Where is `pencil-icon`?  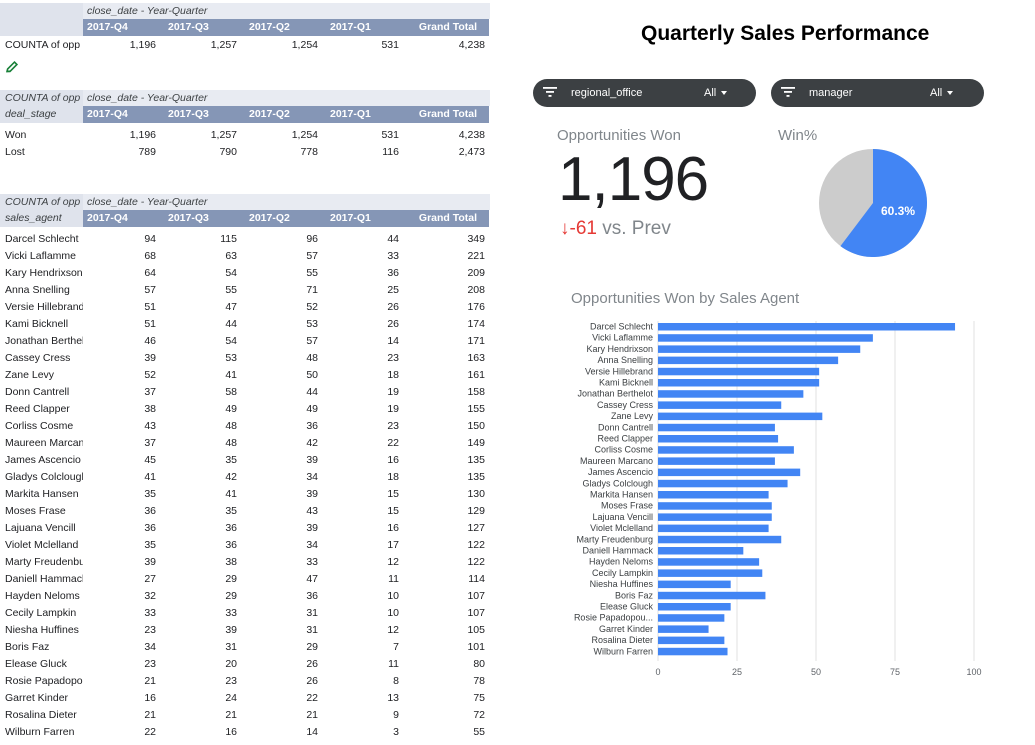
pencil-icon is located at coordinates (12, 67).